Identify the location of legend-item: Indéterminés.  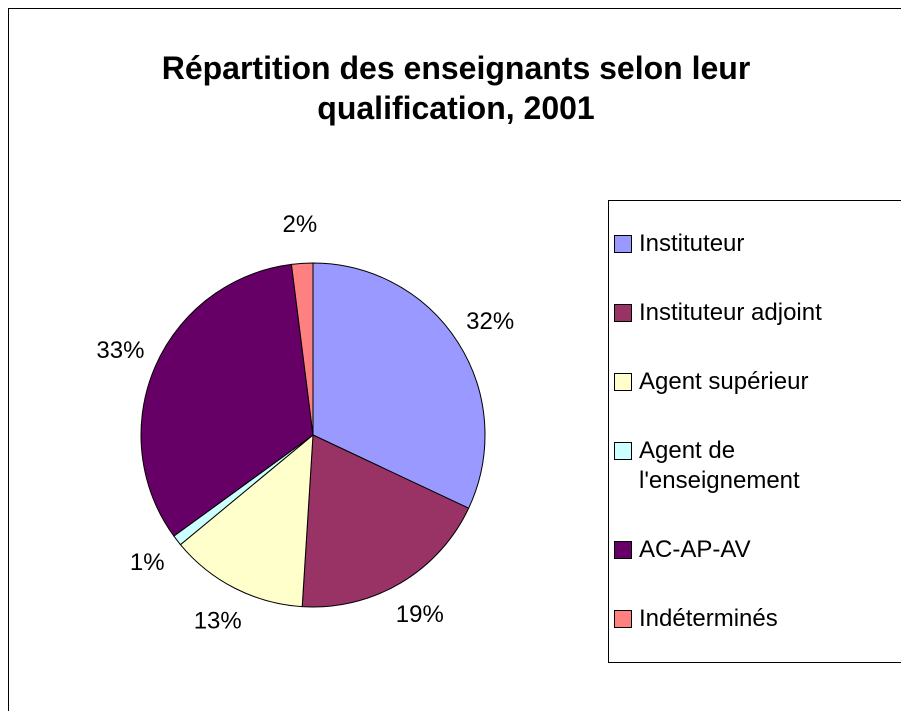
(755, 619).